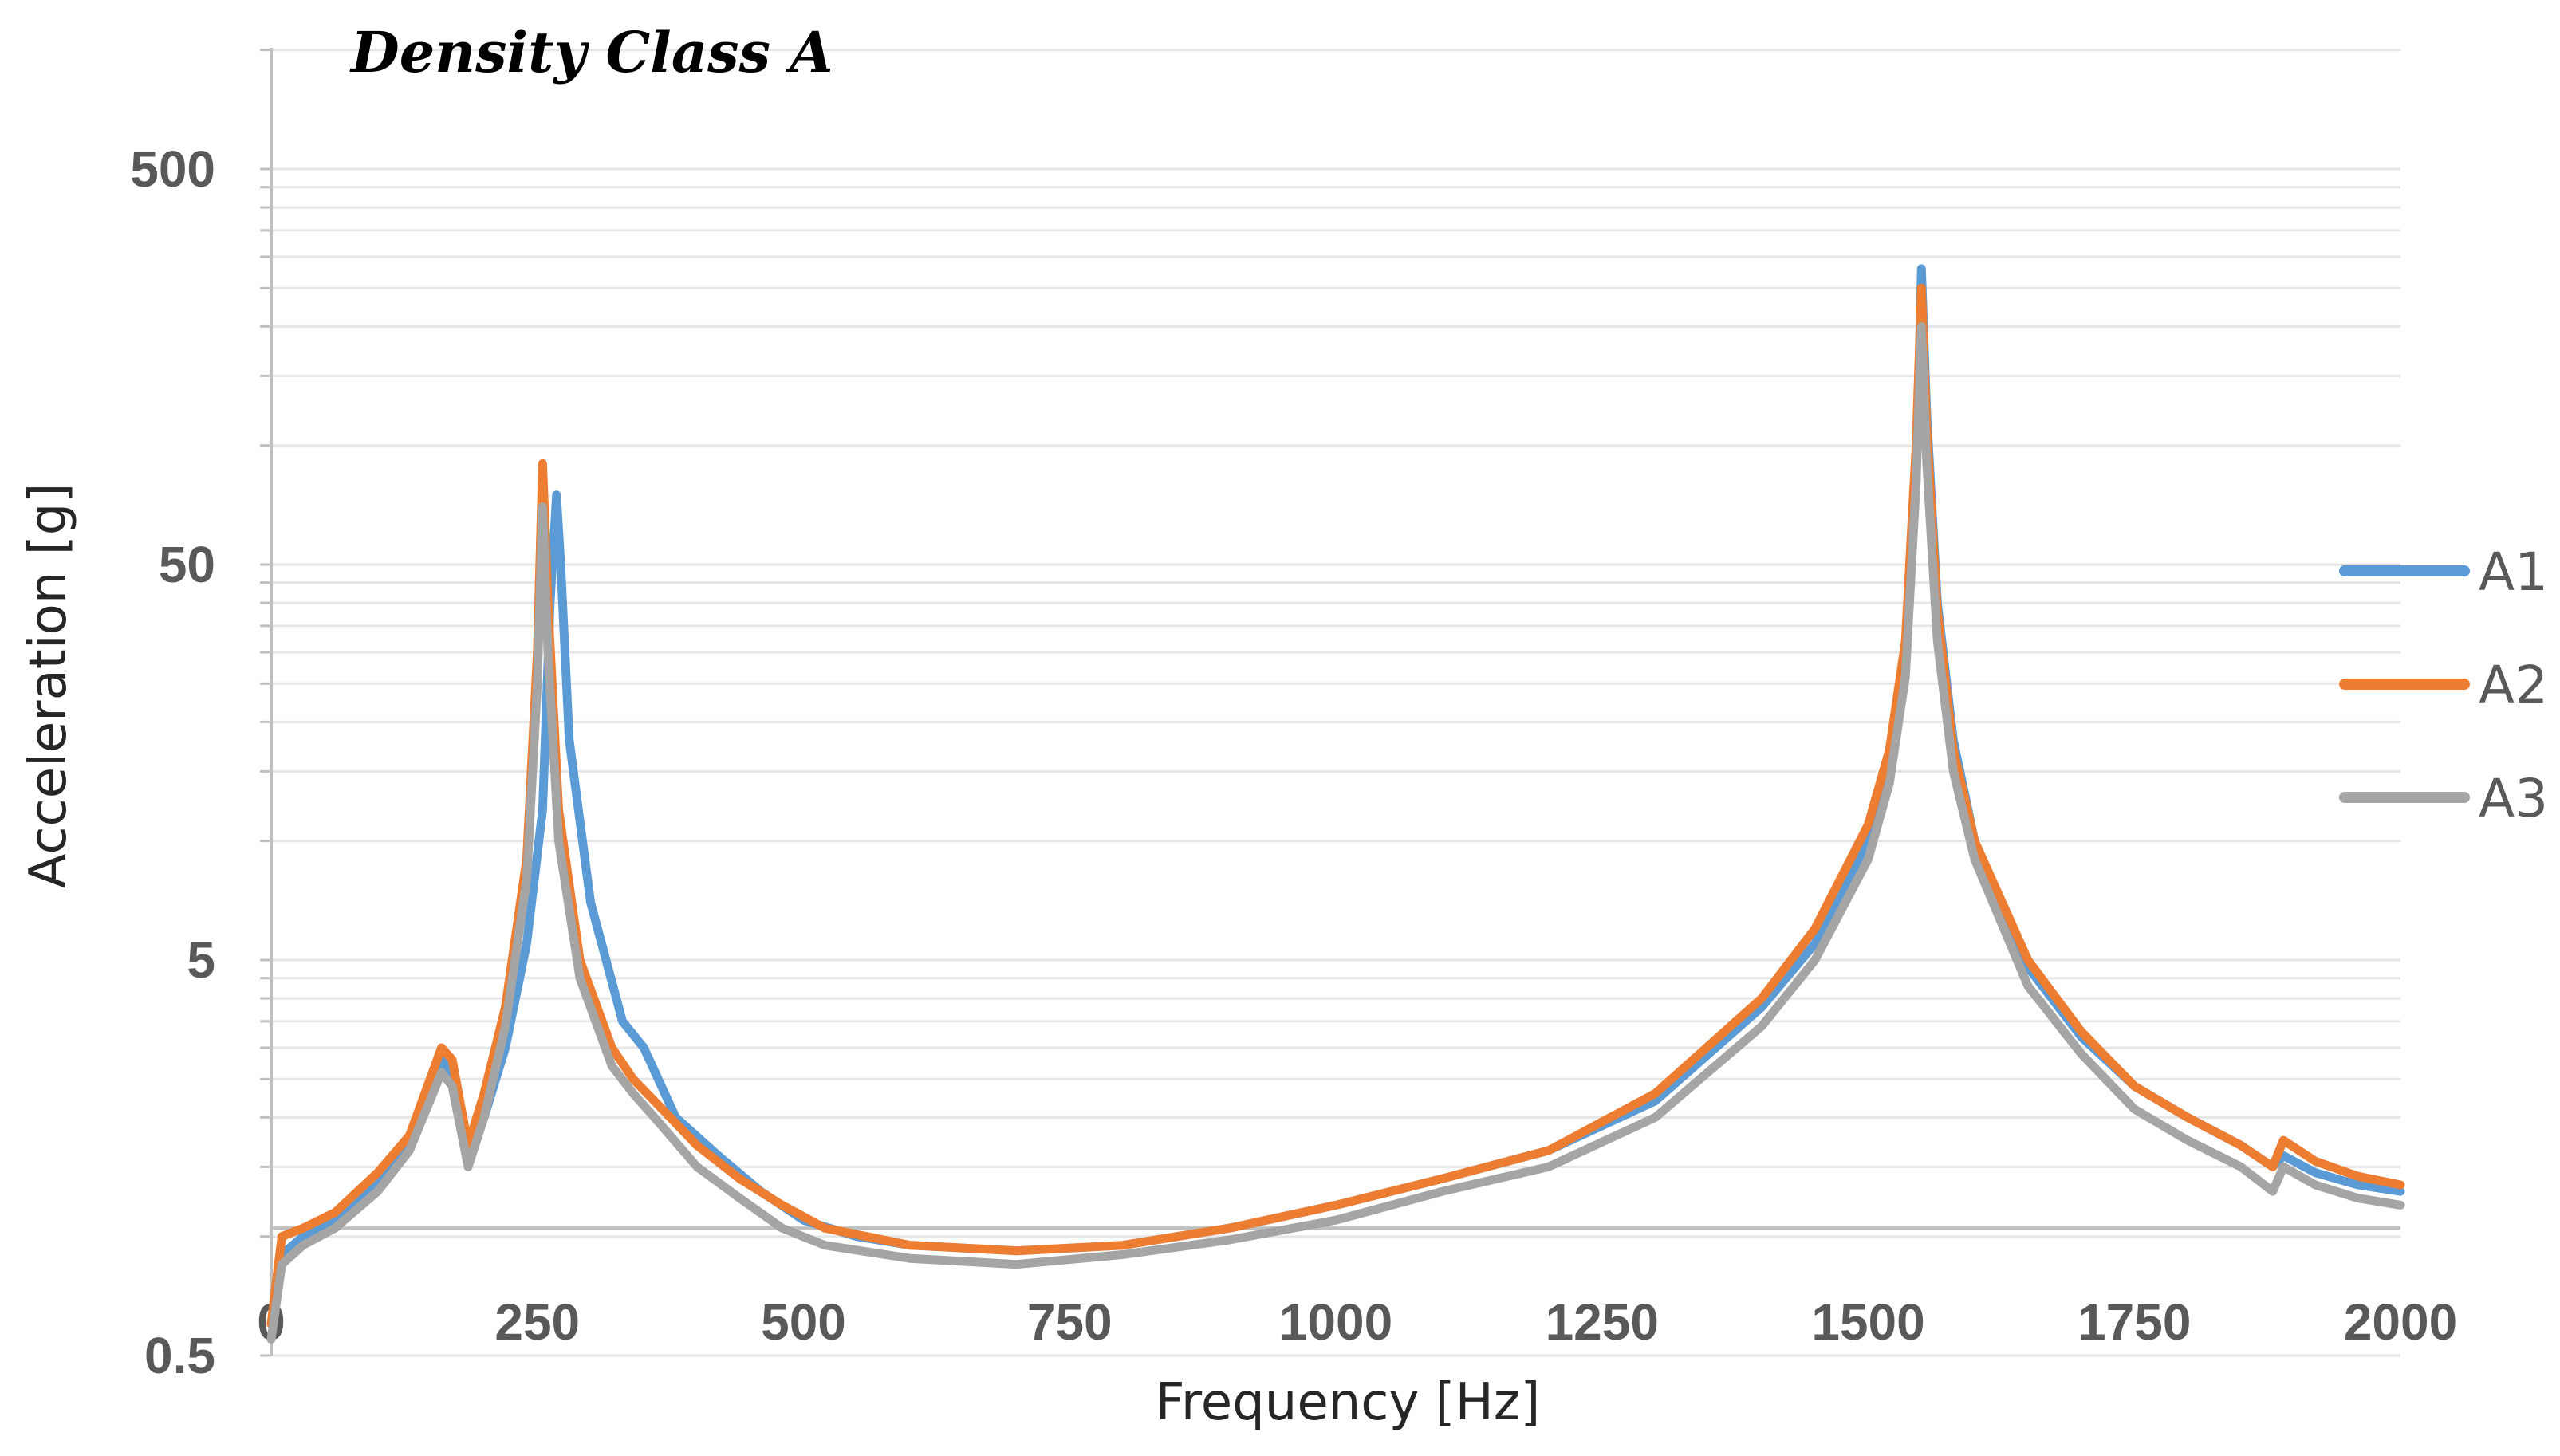 This screenshot has width=2560, height=1456. Describe the element at coordinates (1602, 1322) in the screenshot. I see `x-tick-label: 1250` at that location.